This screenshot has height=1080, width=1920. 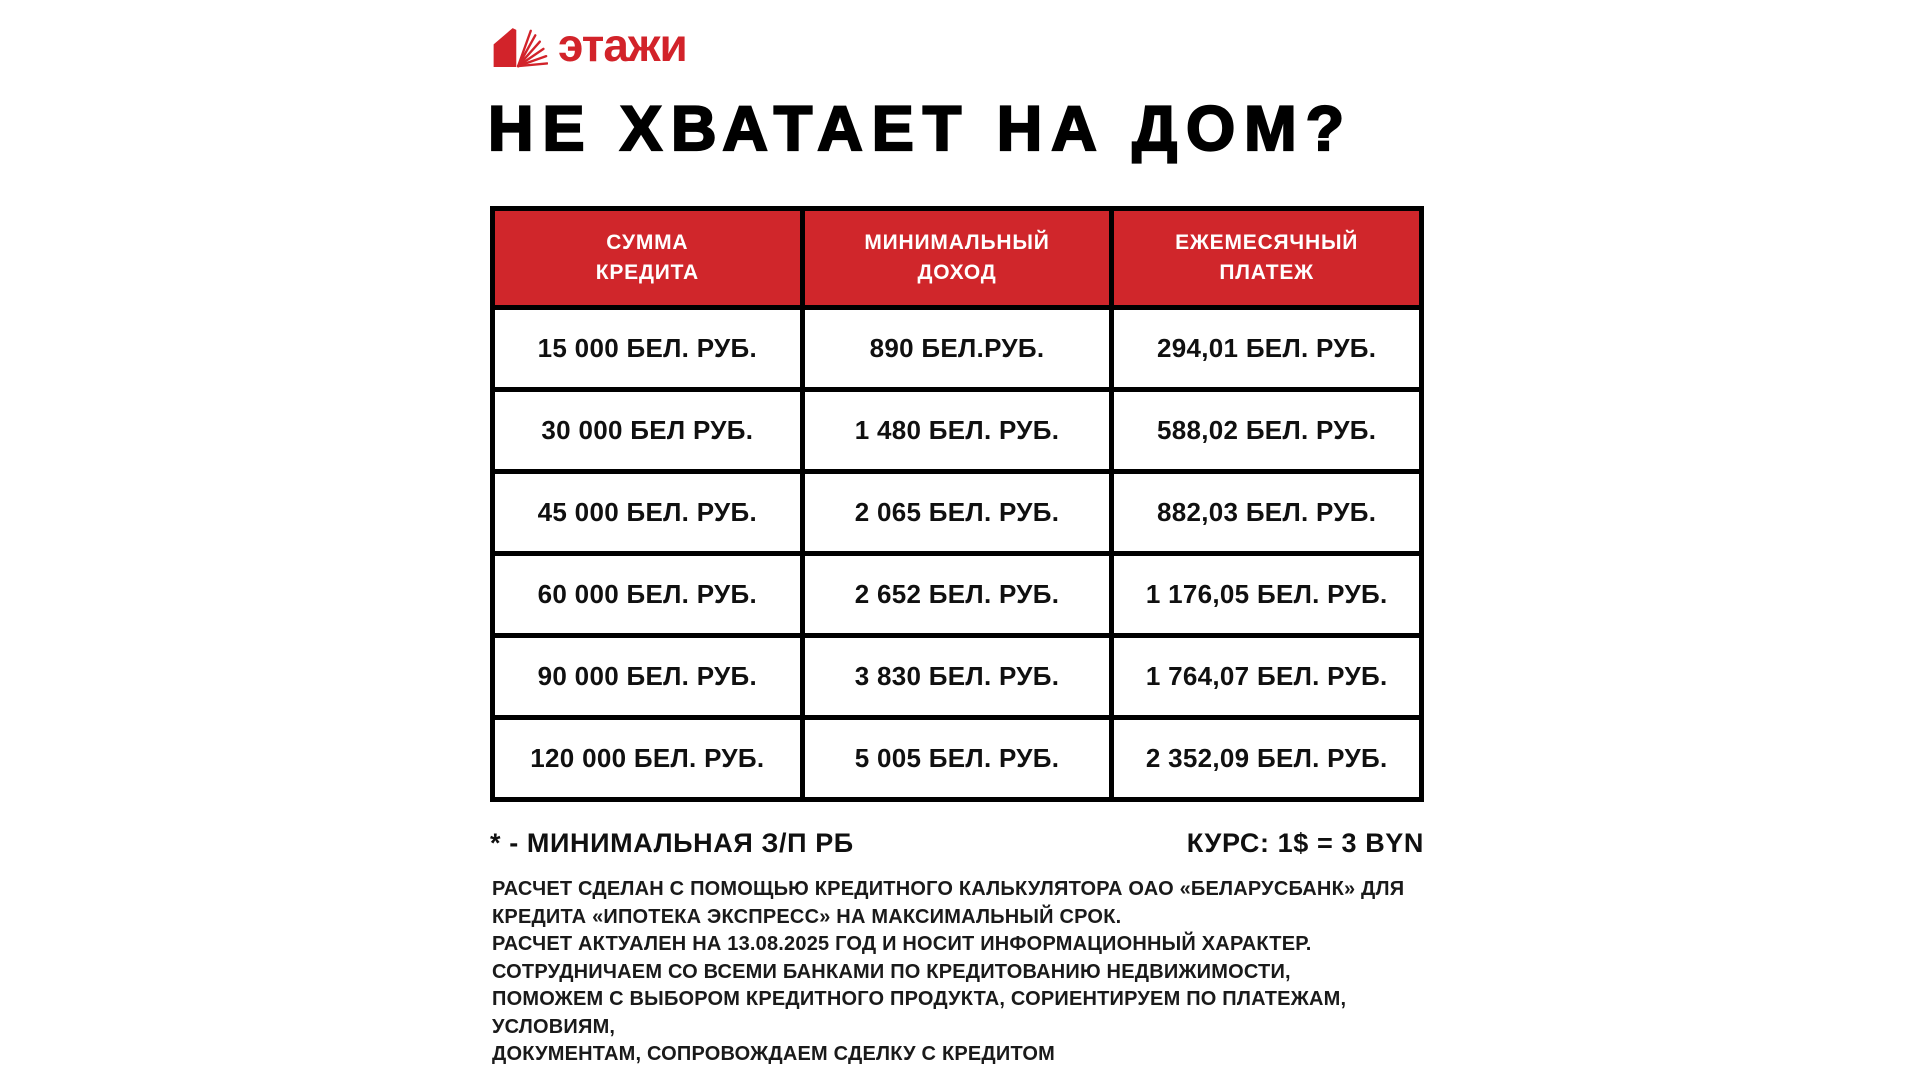 I want to click on column-header-monthly-payment: ЕЖЕМЕСЯЧНЫЙ ПЛАТЕЖ, so click(x=1266, y=258).